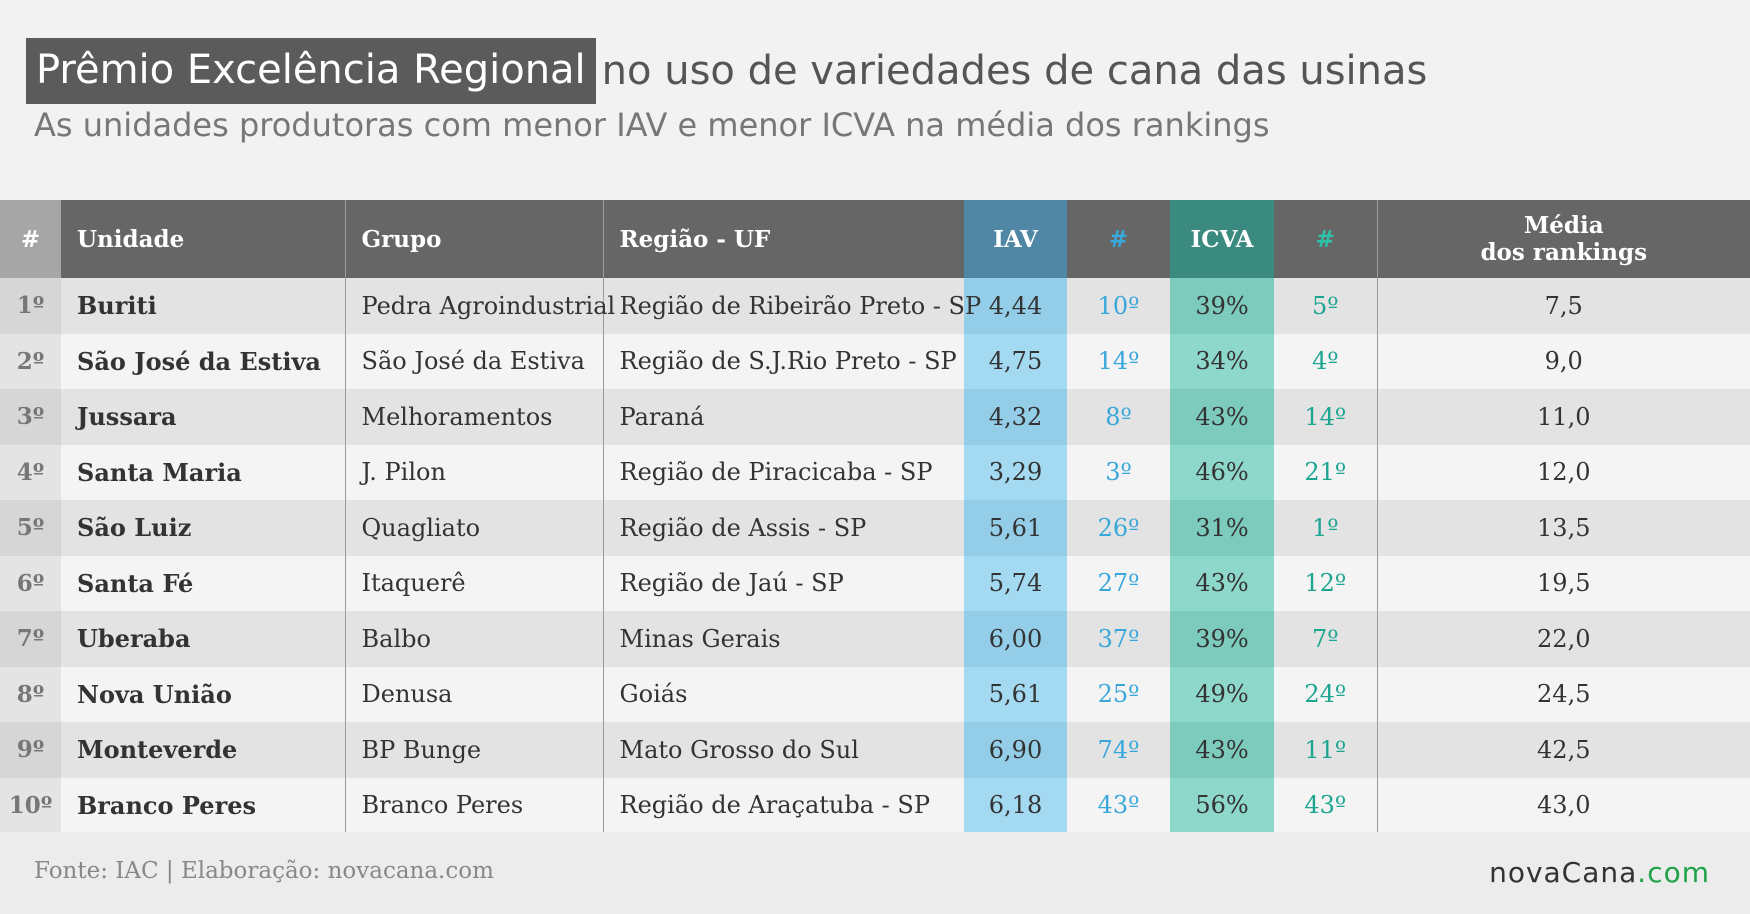  Describe the element at coordinates (1015, 417) in the screenshot. I see `cell-iav: 4,32` at that location.